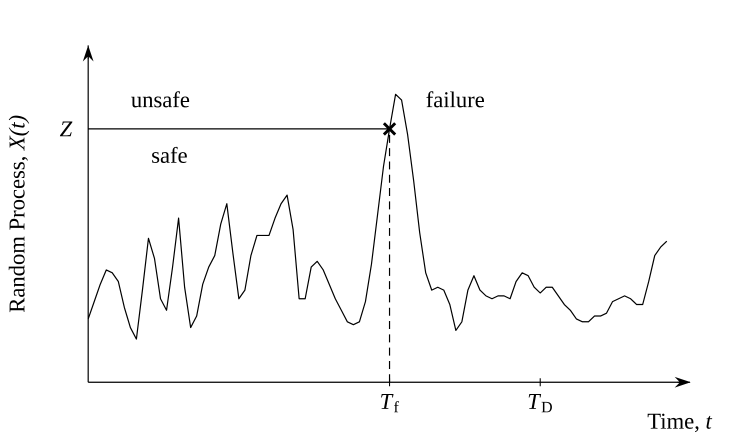 The height and width of the screenshot is (440, 738). Describe the element at coordinates (455, 99) in the screenshot. I see `annotation: failure` at that location.